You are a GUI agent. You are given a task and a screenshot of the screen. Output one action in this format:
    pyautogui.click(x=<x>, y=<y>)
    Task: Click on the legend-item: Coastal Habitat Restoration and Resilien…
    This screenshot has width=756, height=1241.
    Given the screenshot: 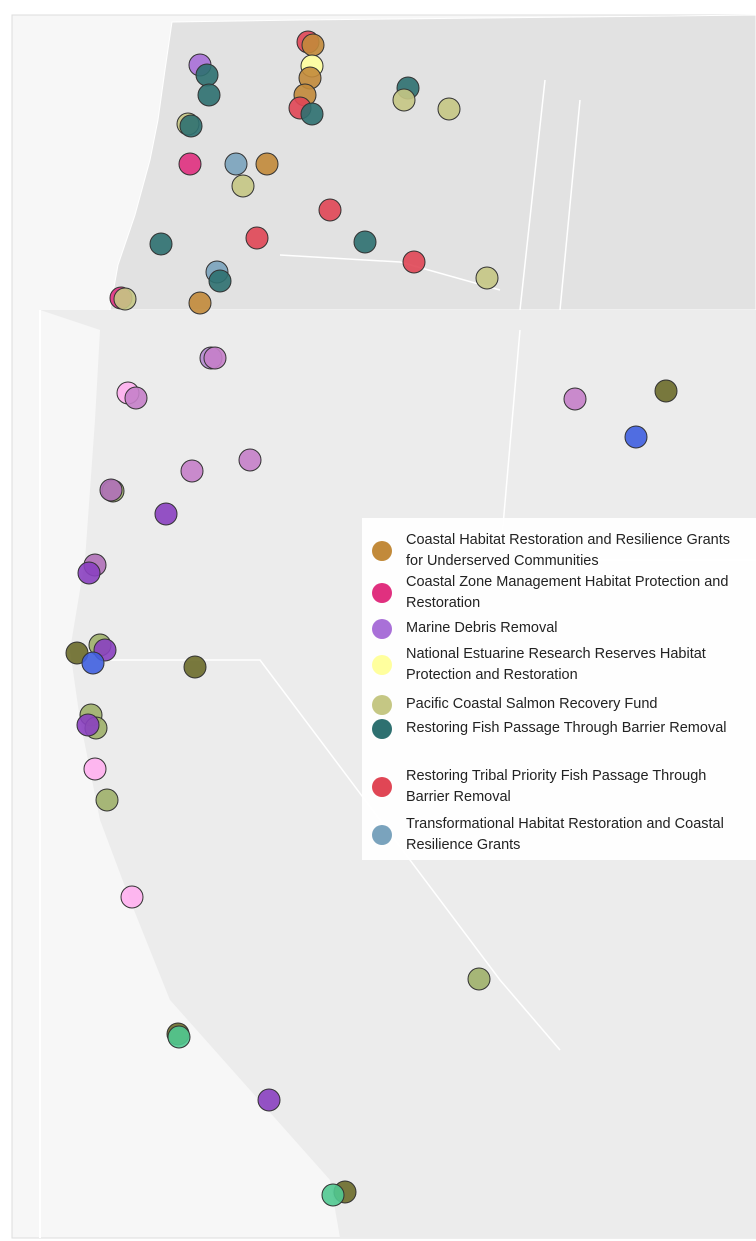 What is the action you would take?
    pyautogui.click(x=562, y=551)
    